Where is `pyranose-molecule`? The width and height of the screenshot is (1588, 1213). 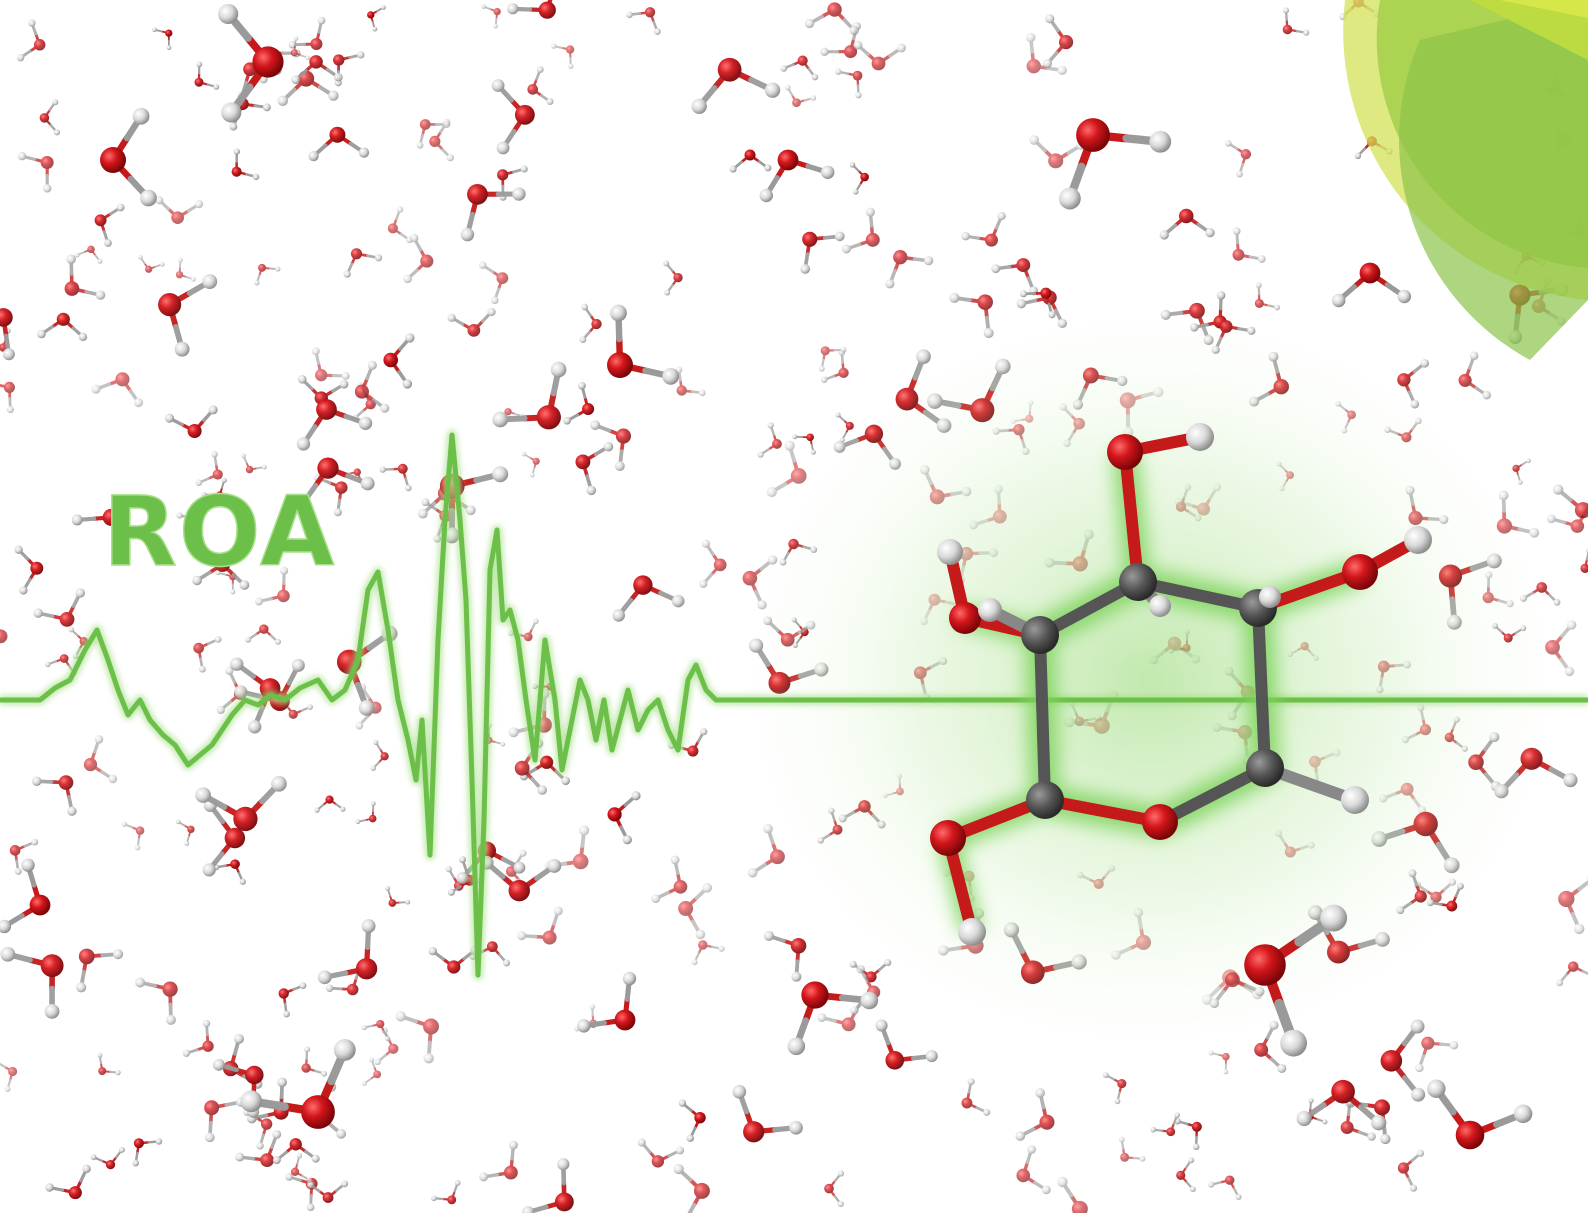 pyranose-molecule is located at coordinates (1181, 684).